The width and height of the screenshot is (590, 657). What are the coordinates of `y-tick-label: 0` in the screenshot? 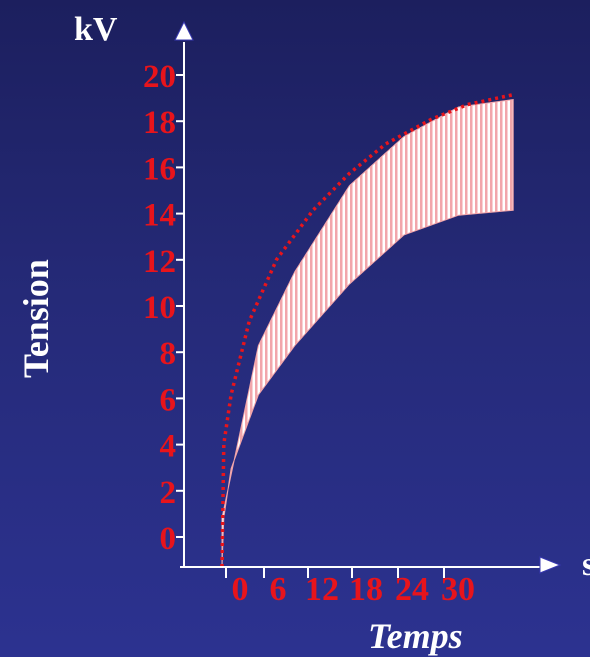 It's located at (168, 539).